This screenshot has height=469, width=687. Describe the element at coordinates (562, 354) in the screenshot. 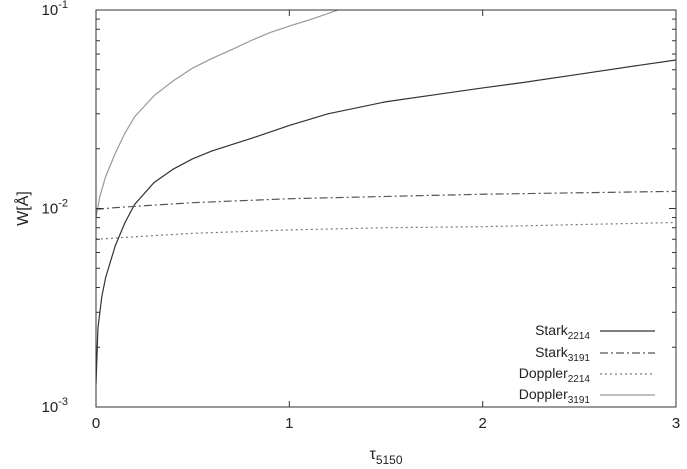

I see `legend-label: Stark3191` at that location.